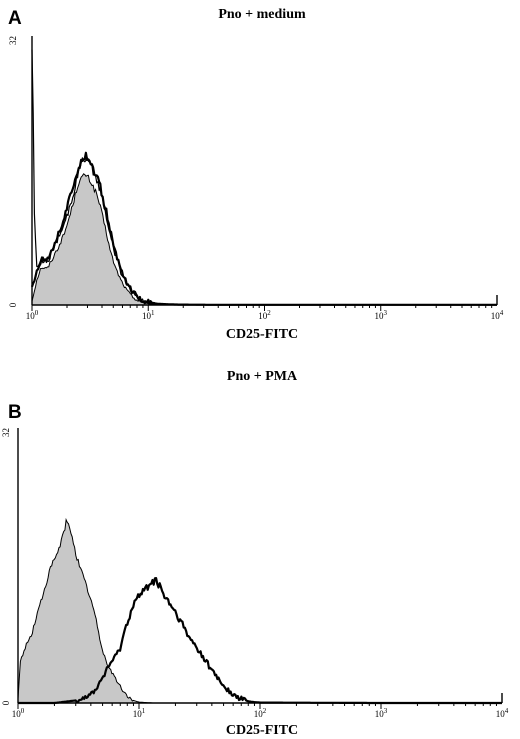 The width and height of the screenshot is (520, 739). What do you see at coordinates (262, 14) in the screenshot?
I see `panel-a-title: Pno + medium` at bounding box center [262, 14].